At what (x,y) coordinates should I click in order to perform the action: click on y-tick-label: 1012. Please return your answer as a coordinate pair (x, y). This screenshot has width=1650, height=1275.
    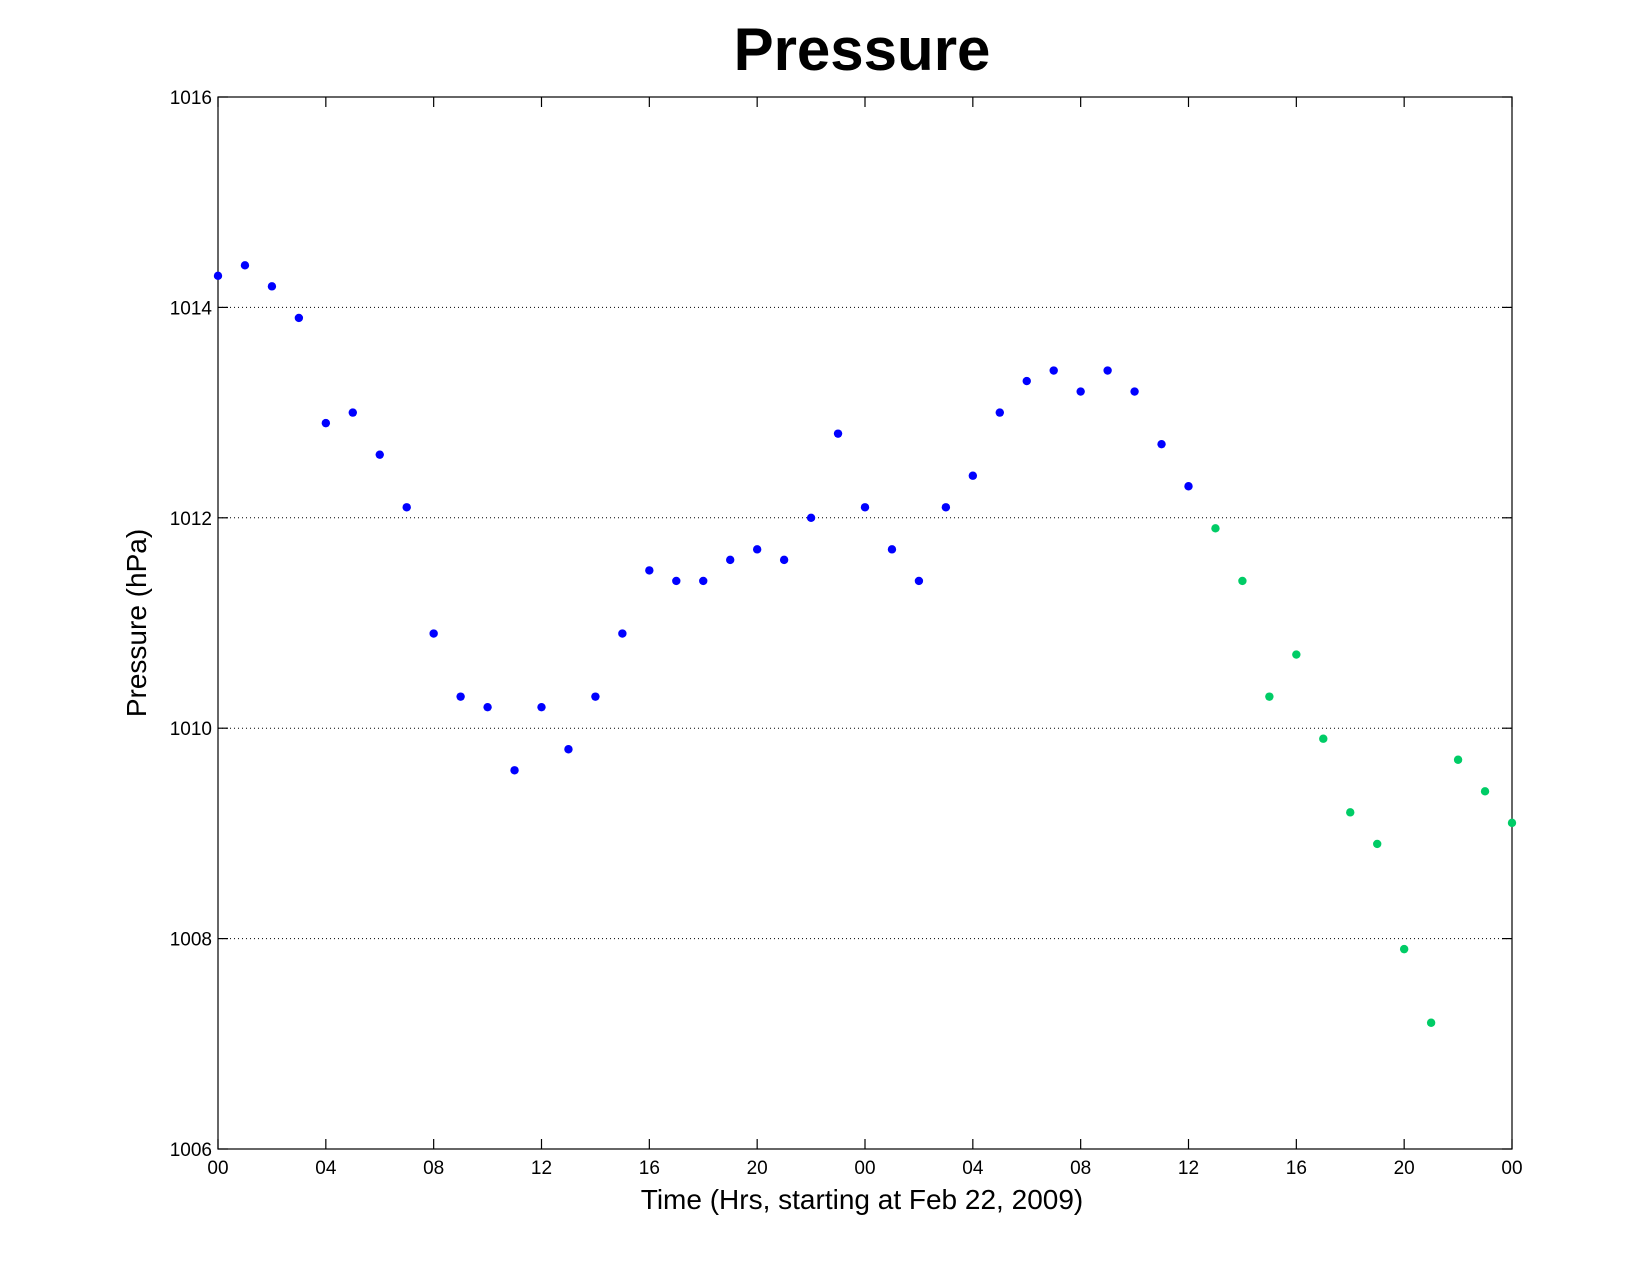
    Looking at the image, I should click on (191, 519).